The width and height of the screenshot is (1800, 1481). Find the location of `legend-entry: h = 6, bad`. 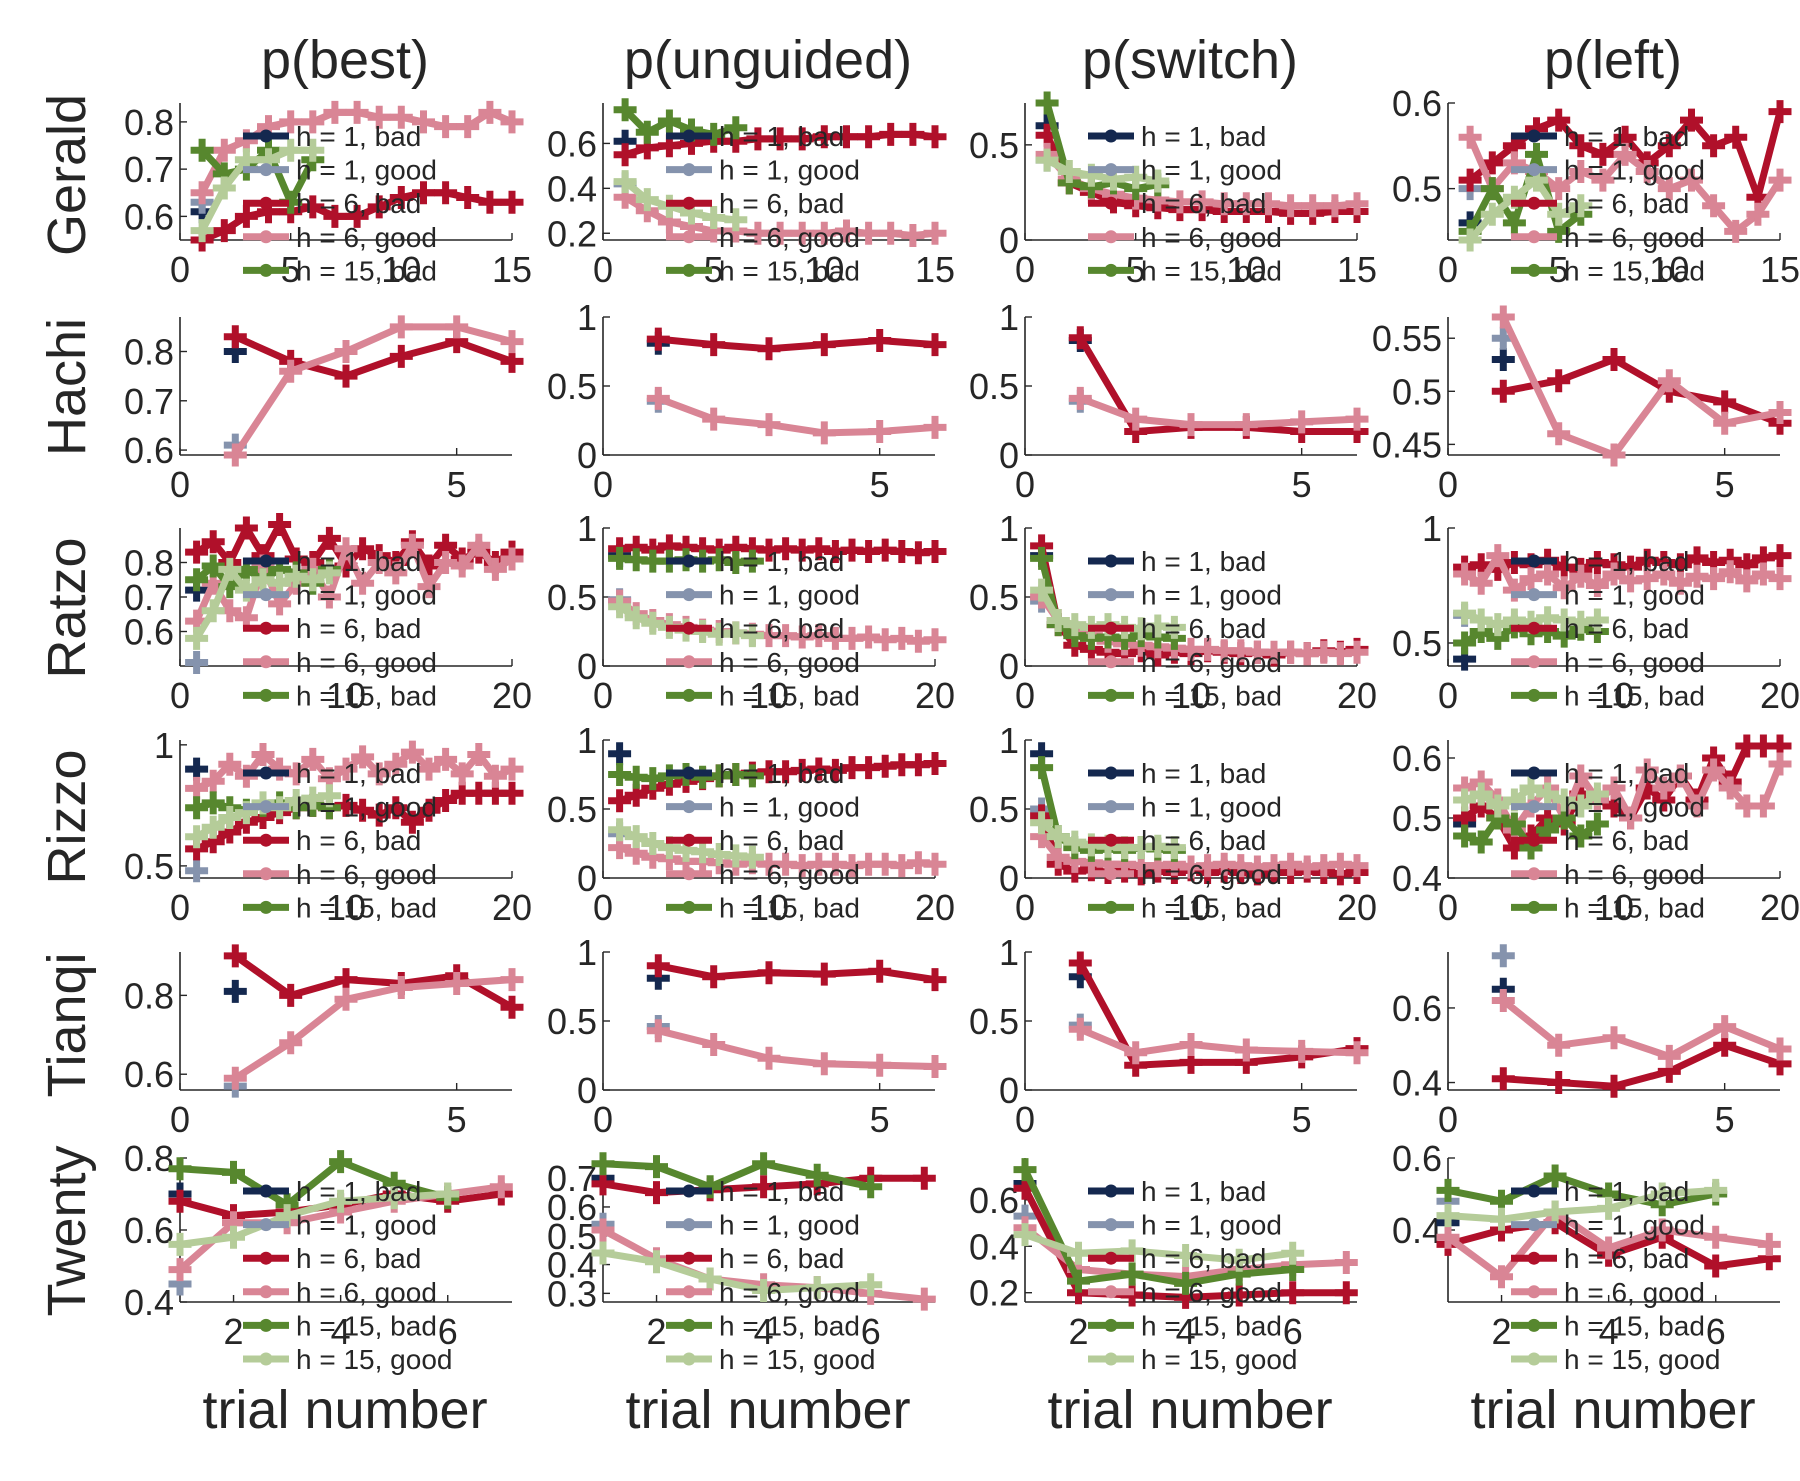

legend-entry: h = 6, bad is located at coordinates (1600, 840).